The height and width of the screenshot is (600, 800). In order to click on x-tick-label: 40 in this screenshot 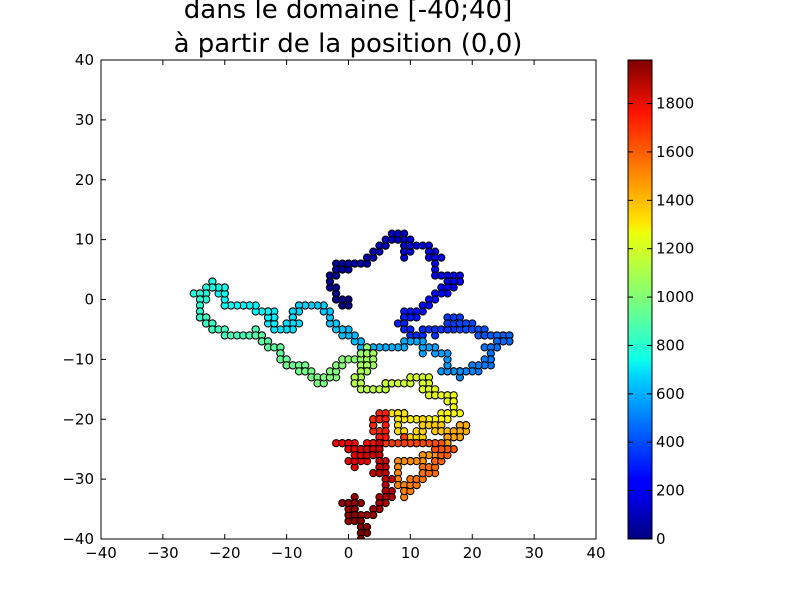, I will do `click(595, 553)`.